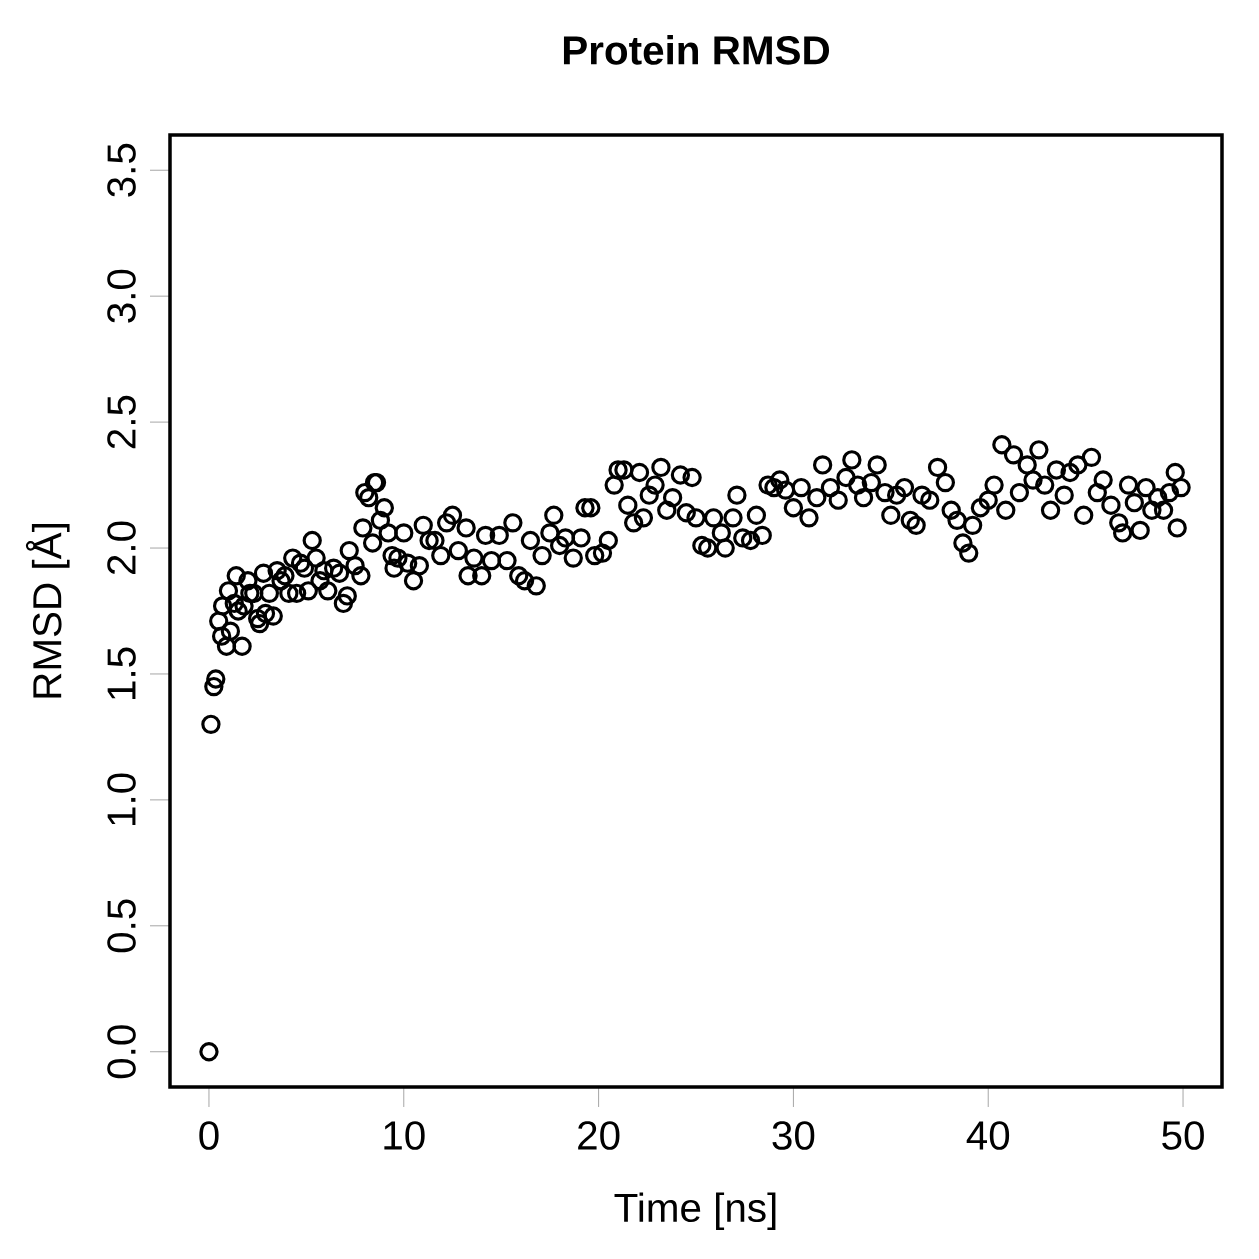 Image resolution: width=1259 pixels, height=1259 pixels. I want to click on y-tick-label: 3.0, so click(121, 296).